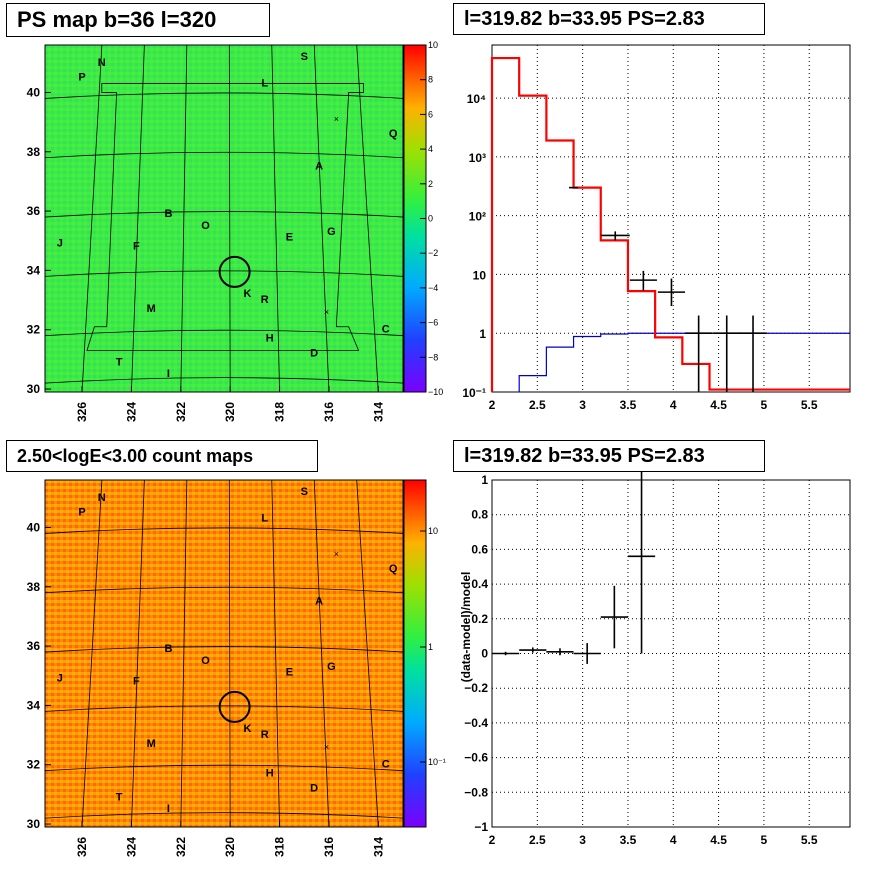 This screenshot has height=872, width=896. What do you see at coordinates (430, 184) in the screenshot?
I see `colorbar-tick-label: 2` at bounding box center [430, 184].